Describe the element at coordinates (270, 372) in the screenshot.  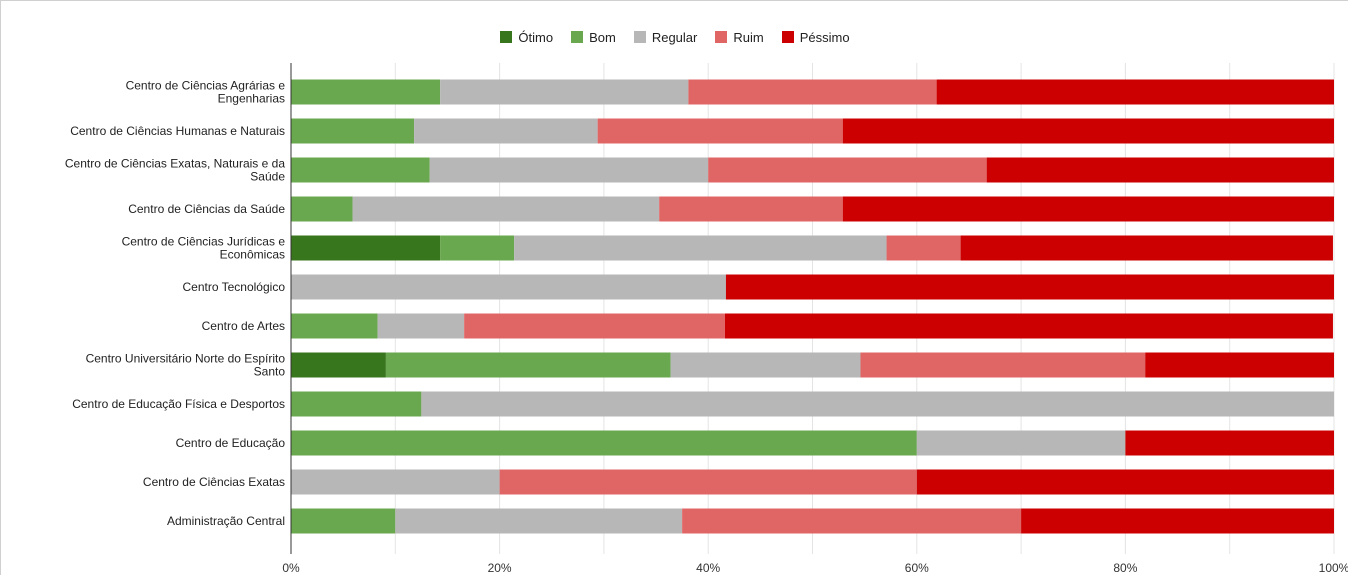
I see `category-label-line: Santo` at that location.